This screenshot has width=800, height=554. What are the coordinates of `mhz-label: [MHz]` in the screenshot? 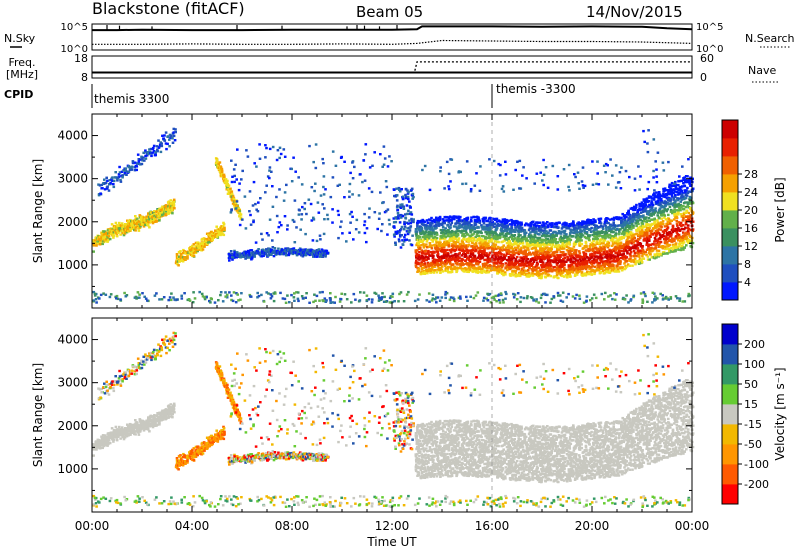 It's located at (22, 74).